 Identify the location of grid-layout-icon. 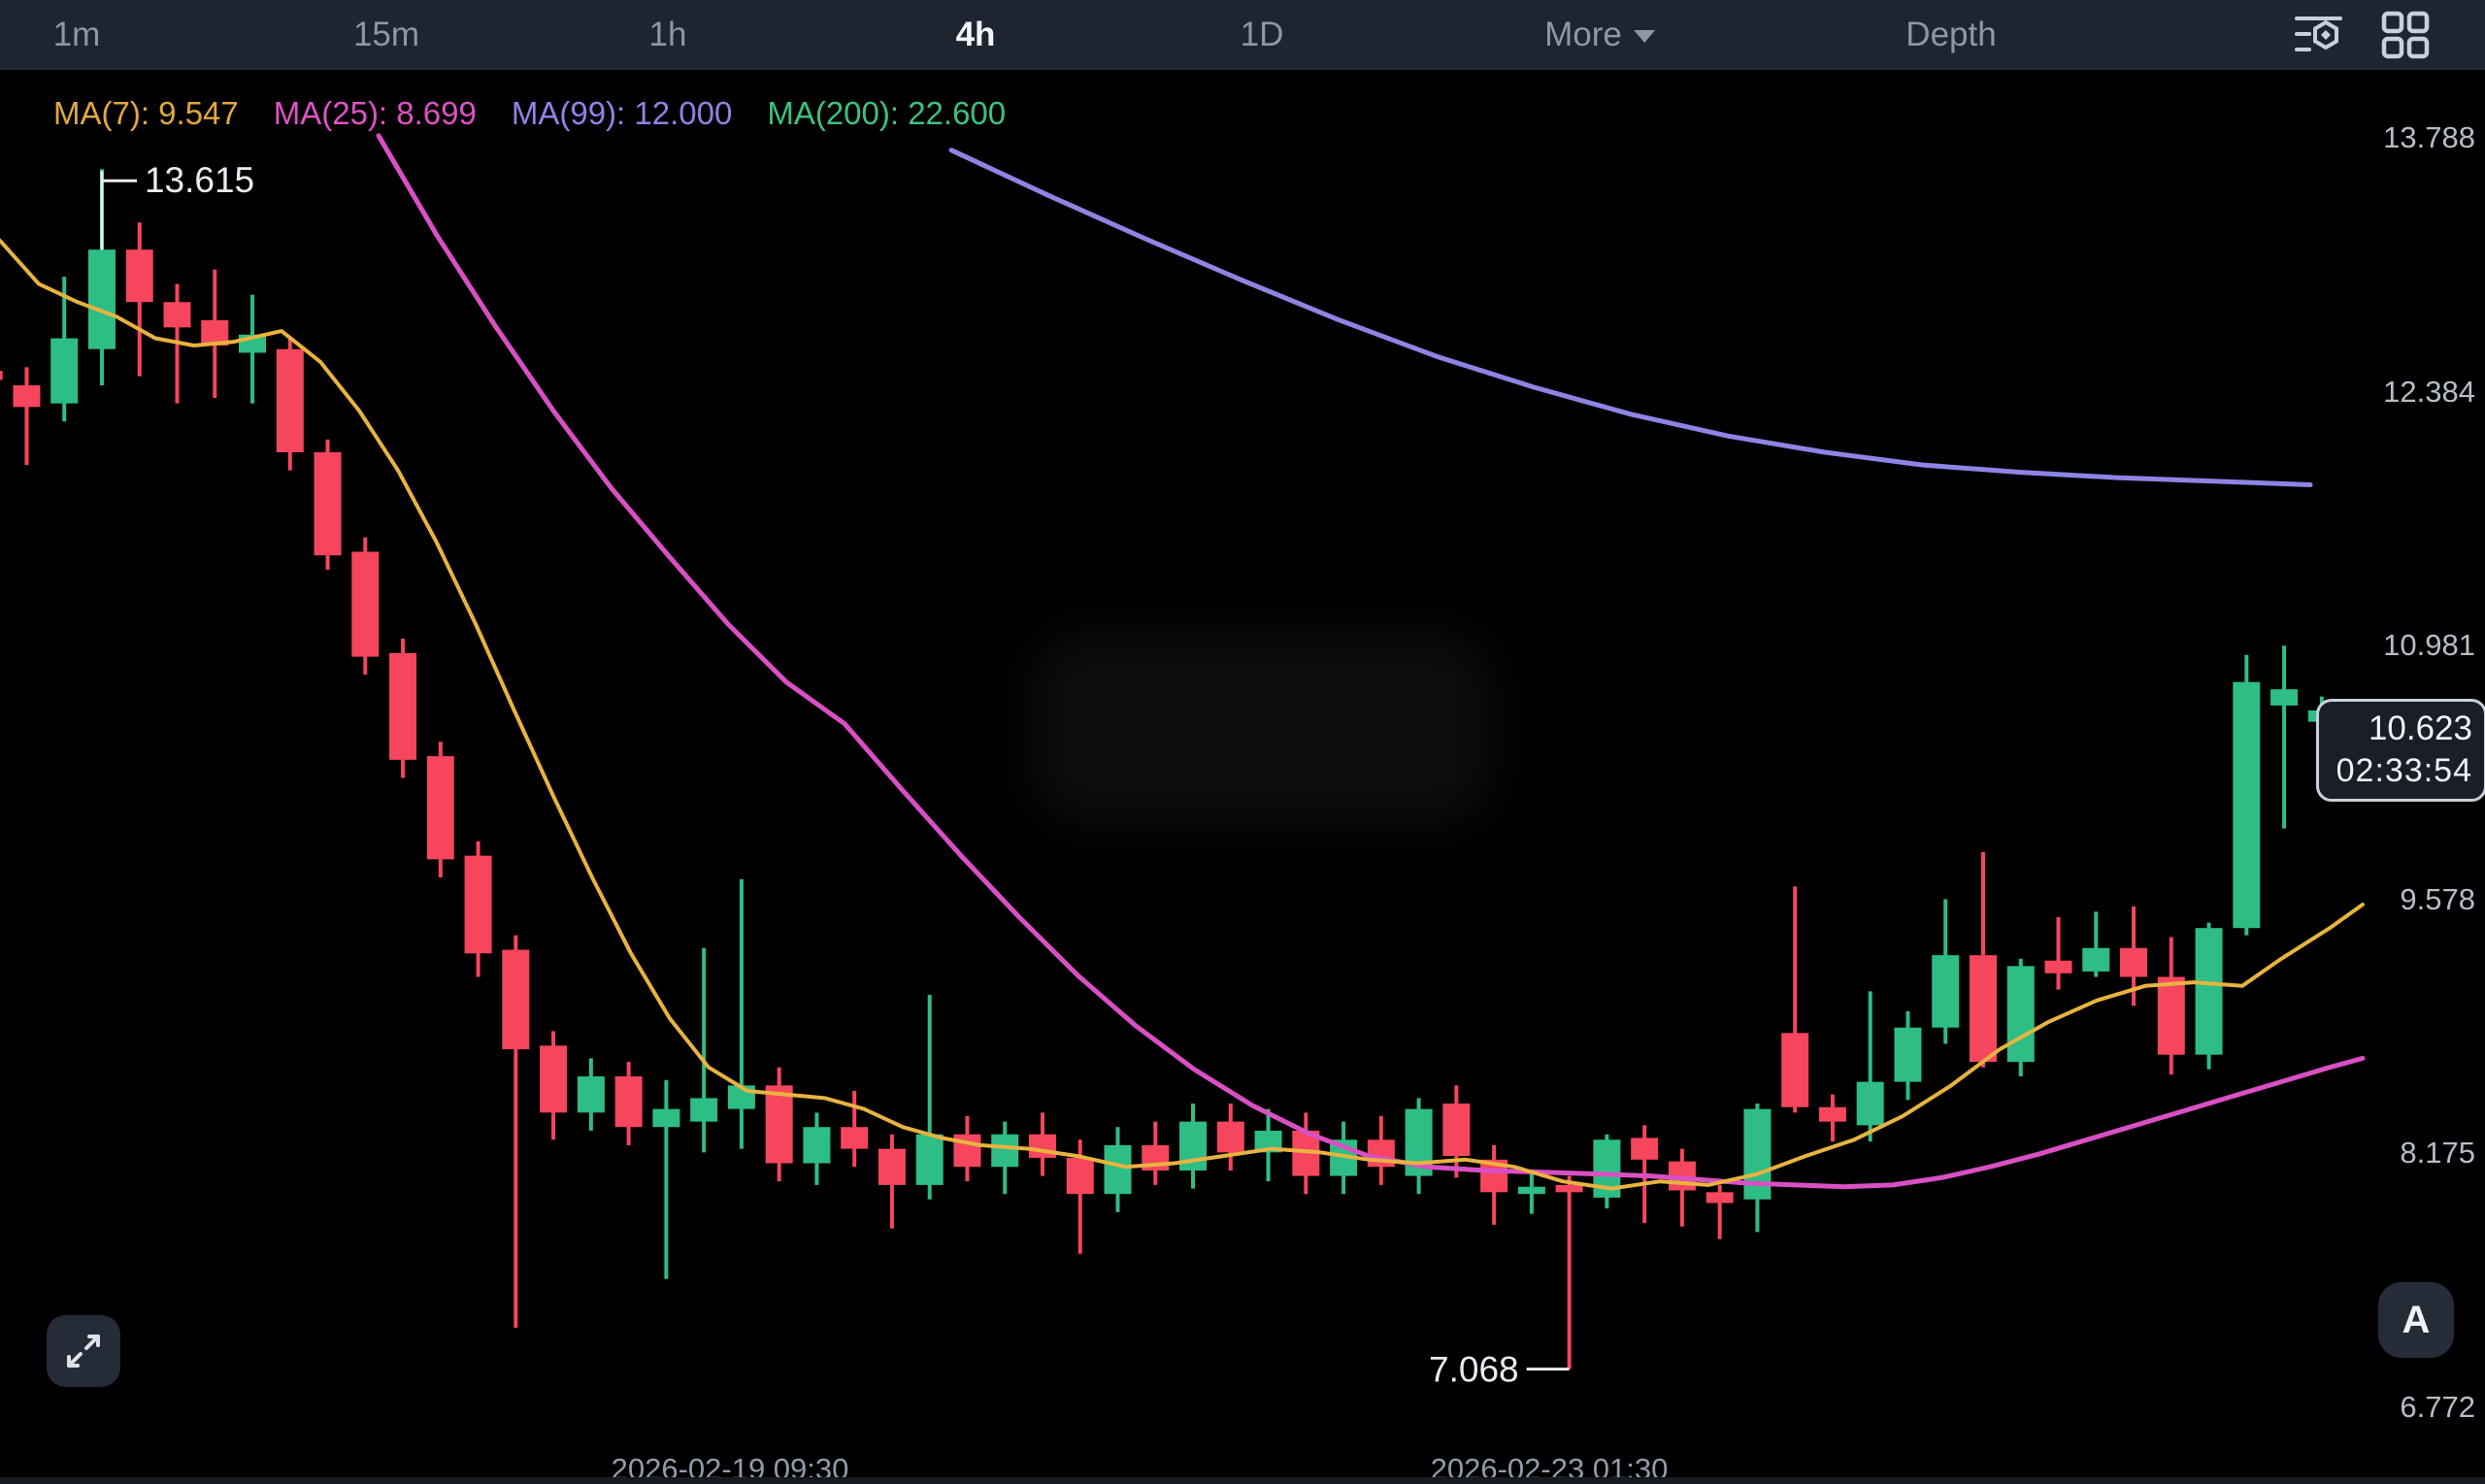
(2405, 35).